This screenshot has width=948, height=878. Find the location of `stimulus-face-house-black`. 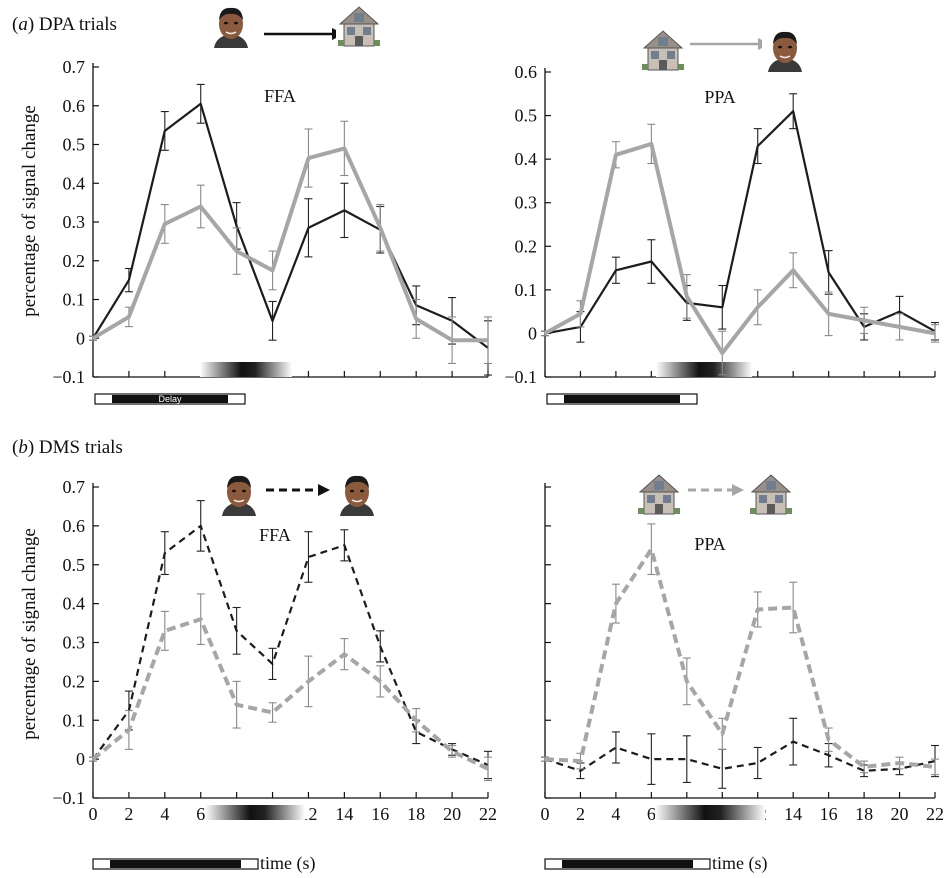

stimulus-face-house-black is located at coordinates (295, 26).